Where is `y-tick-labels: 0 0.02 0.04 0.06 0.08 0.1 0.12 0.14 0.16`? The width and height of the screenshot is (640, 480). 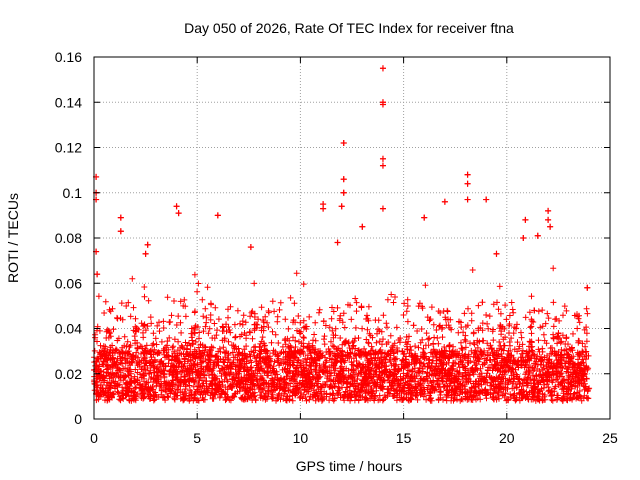
y-tick-labels: 0 0.02 0.04 0.06 0.08 0.1 0.12 0.14 0.16 is located at coordinates (68, 238).